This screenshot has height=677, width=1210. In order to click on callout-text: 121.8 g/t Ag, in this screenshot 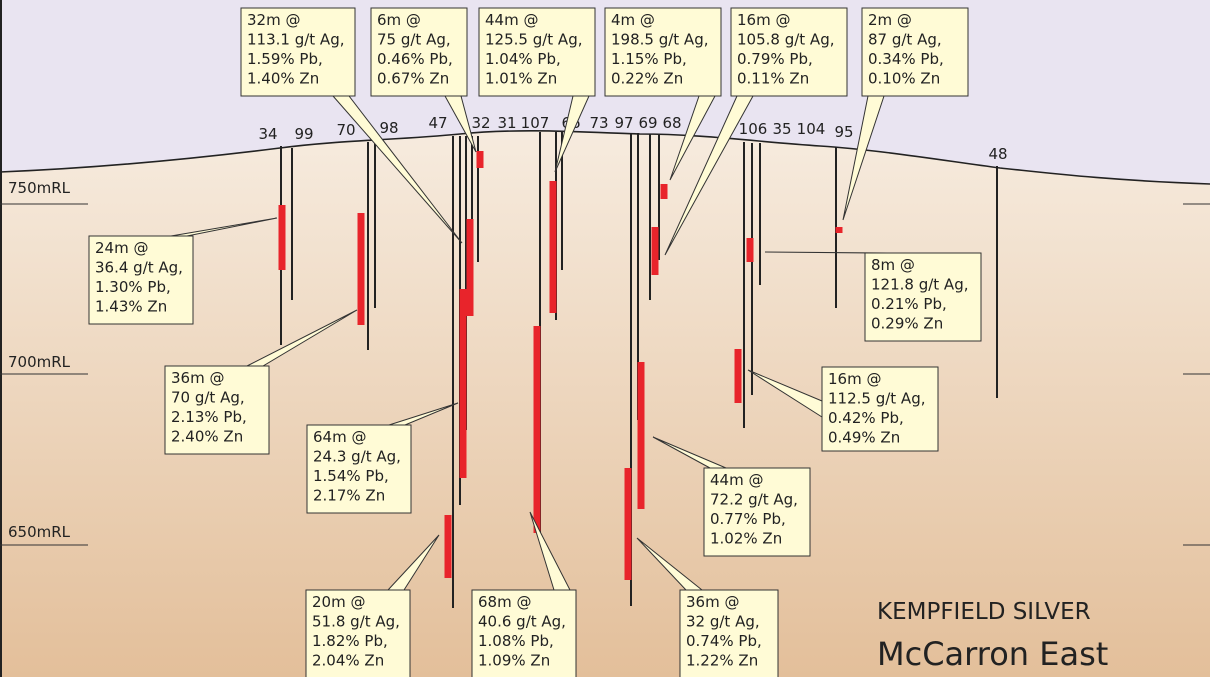, I will do `click(920, 285)`.